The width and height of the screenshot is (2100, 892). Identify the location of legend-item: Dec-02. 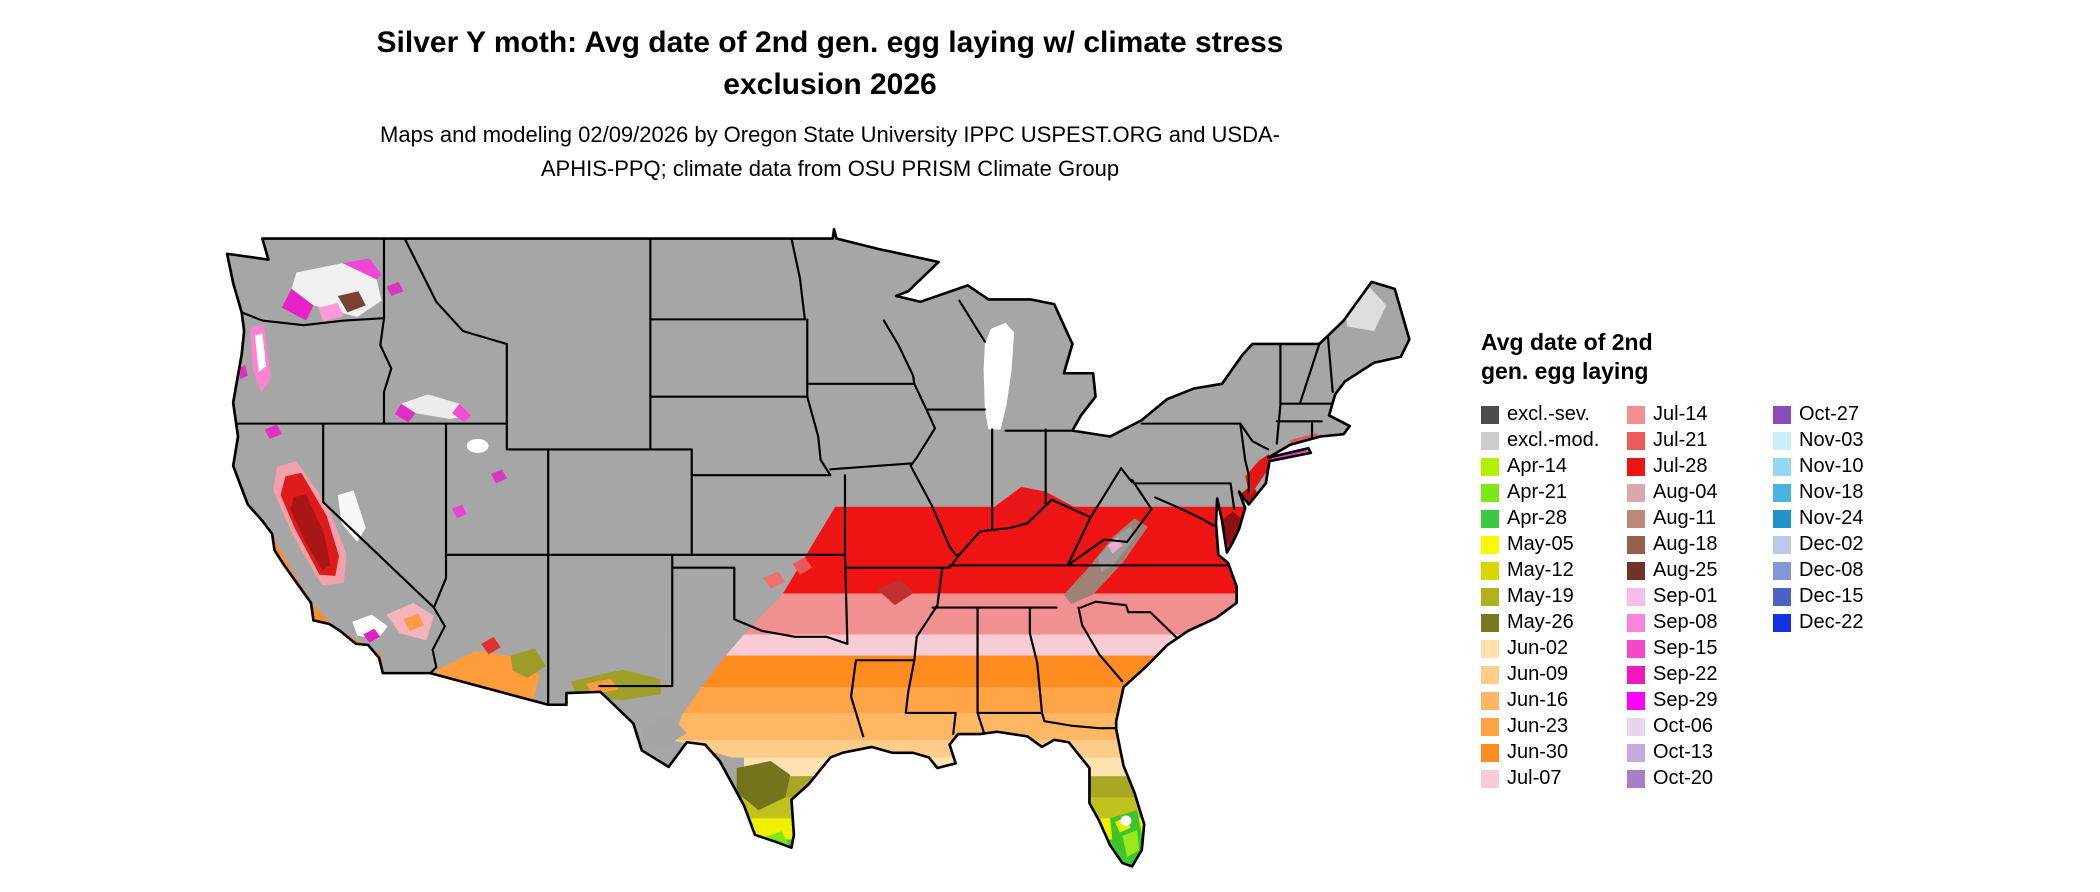
(1839, 545).